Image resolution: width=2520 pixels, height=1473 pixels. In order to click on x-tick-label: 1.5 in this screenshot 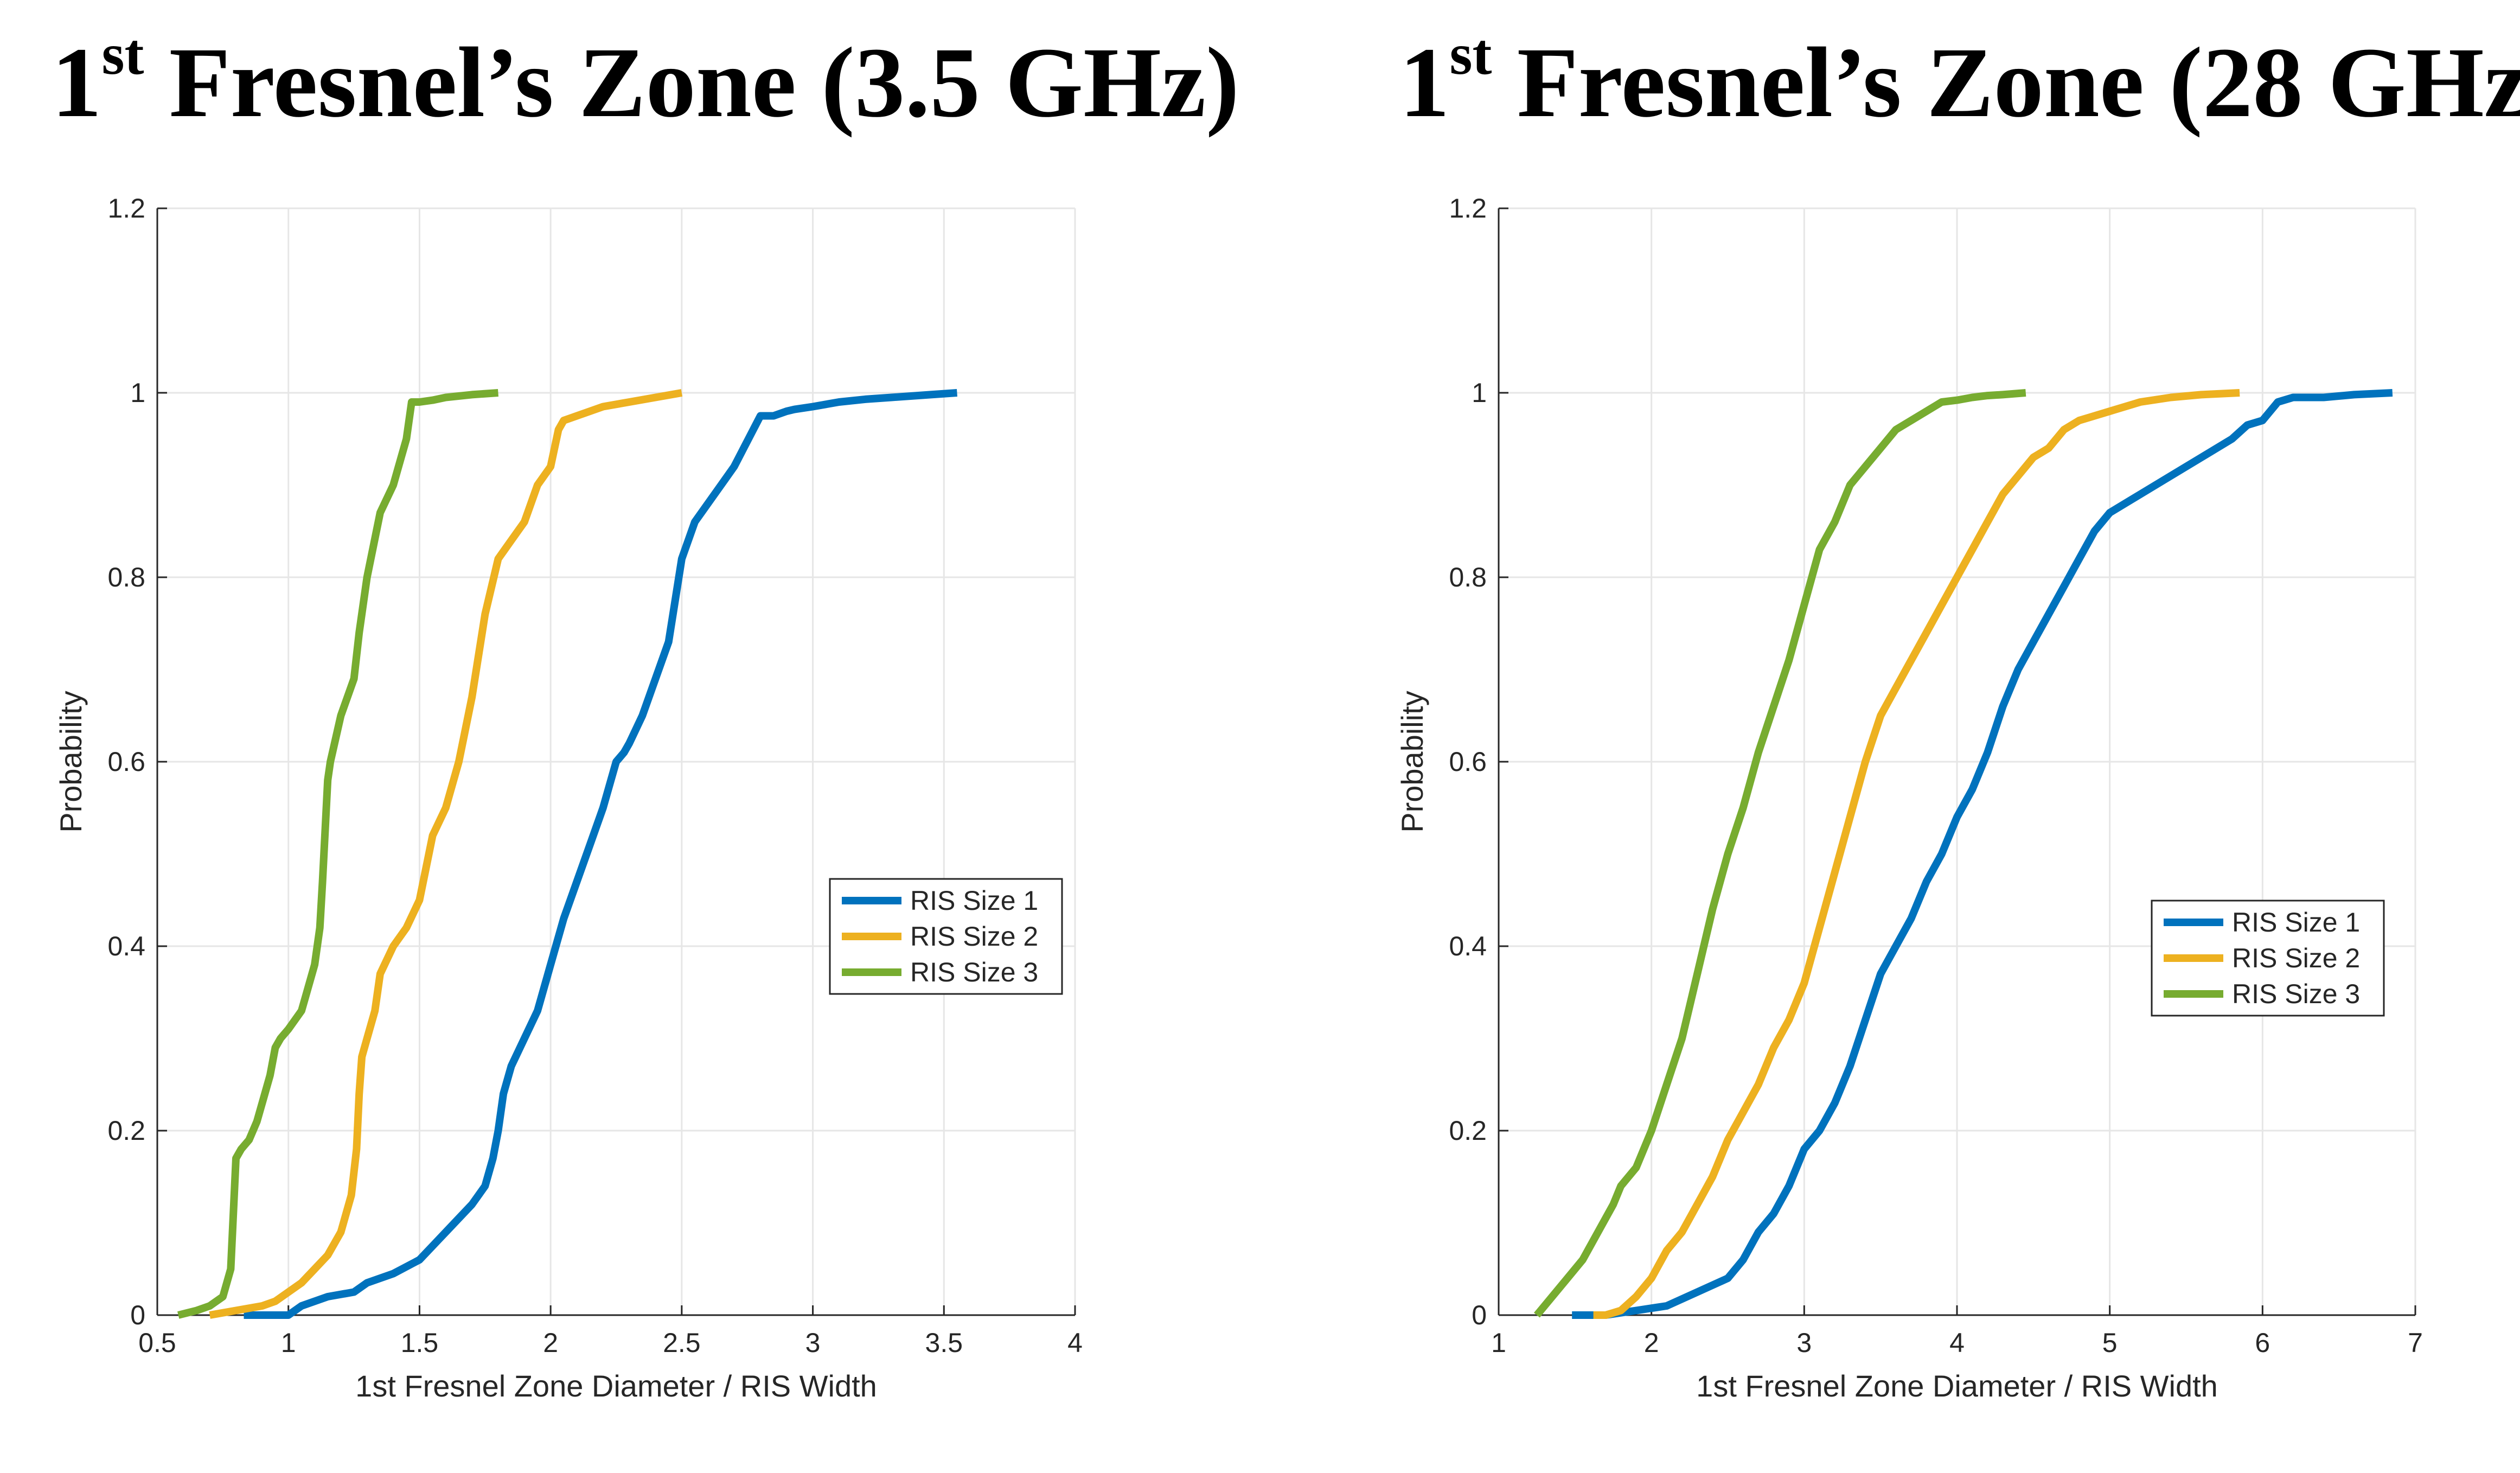, I will do `click(420, 1343)`.